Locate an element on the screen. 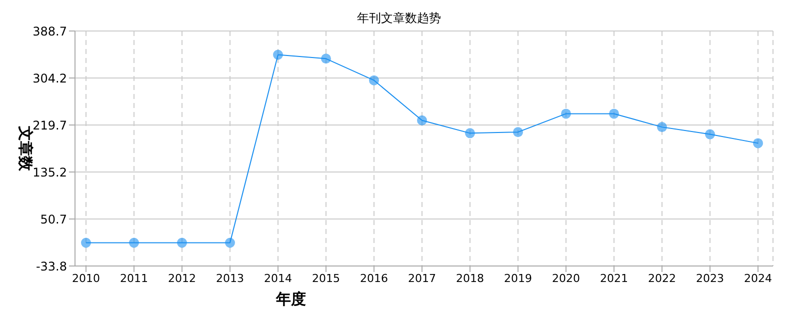 This screenshot has width=798, height=330. x-tick-label: 2010 is located at coordinates (86, 278).